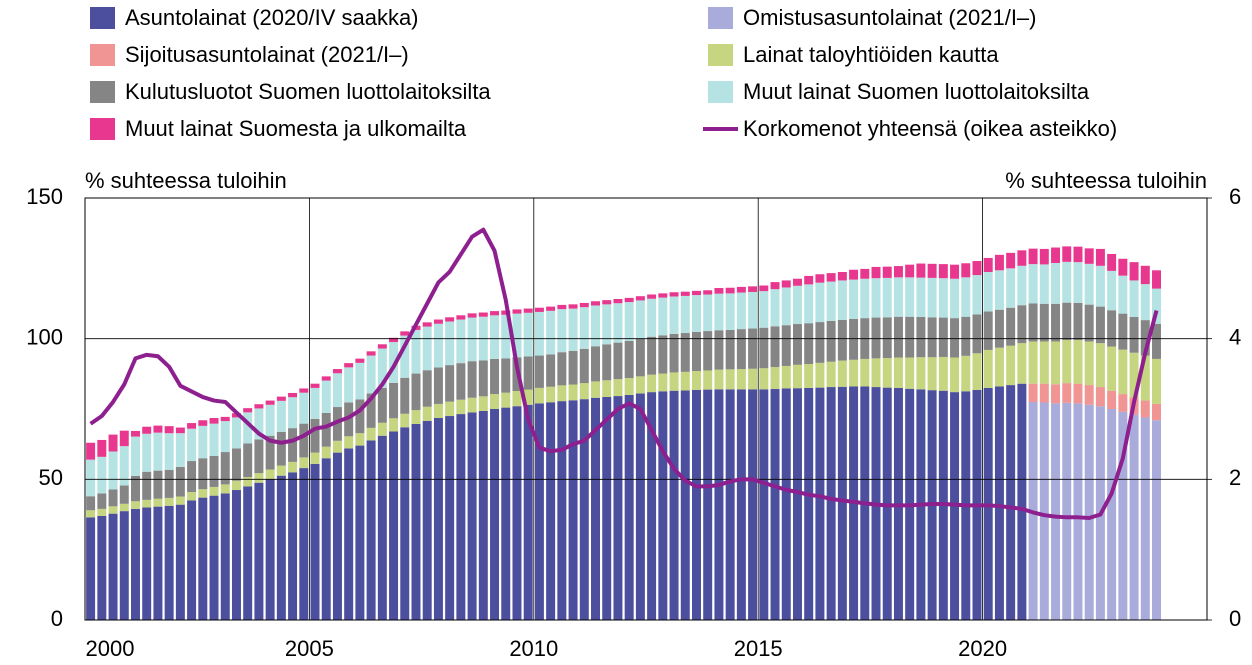 This screenshot has height=665, width=1252. What do you see at coordinates (916, 91) in the screenshot?
I see `legend-label: Muut lainat Suomen luottolaitoksilta` at bounding box center [916, 91].